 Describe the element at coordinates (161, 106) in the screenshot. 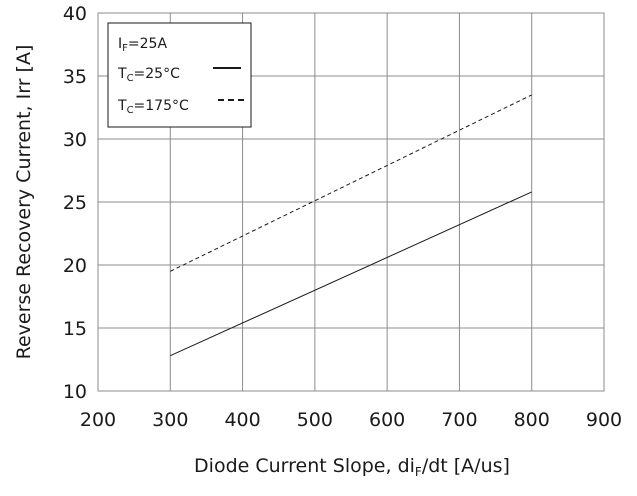

I see `legend-label-series-2-tail: =175°C` at that location.